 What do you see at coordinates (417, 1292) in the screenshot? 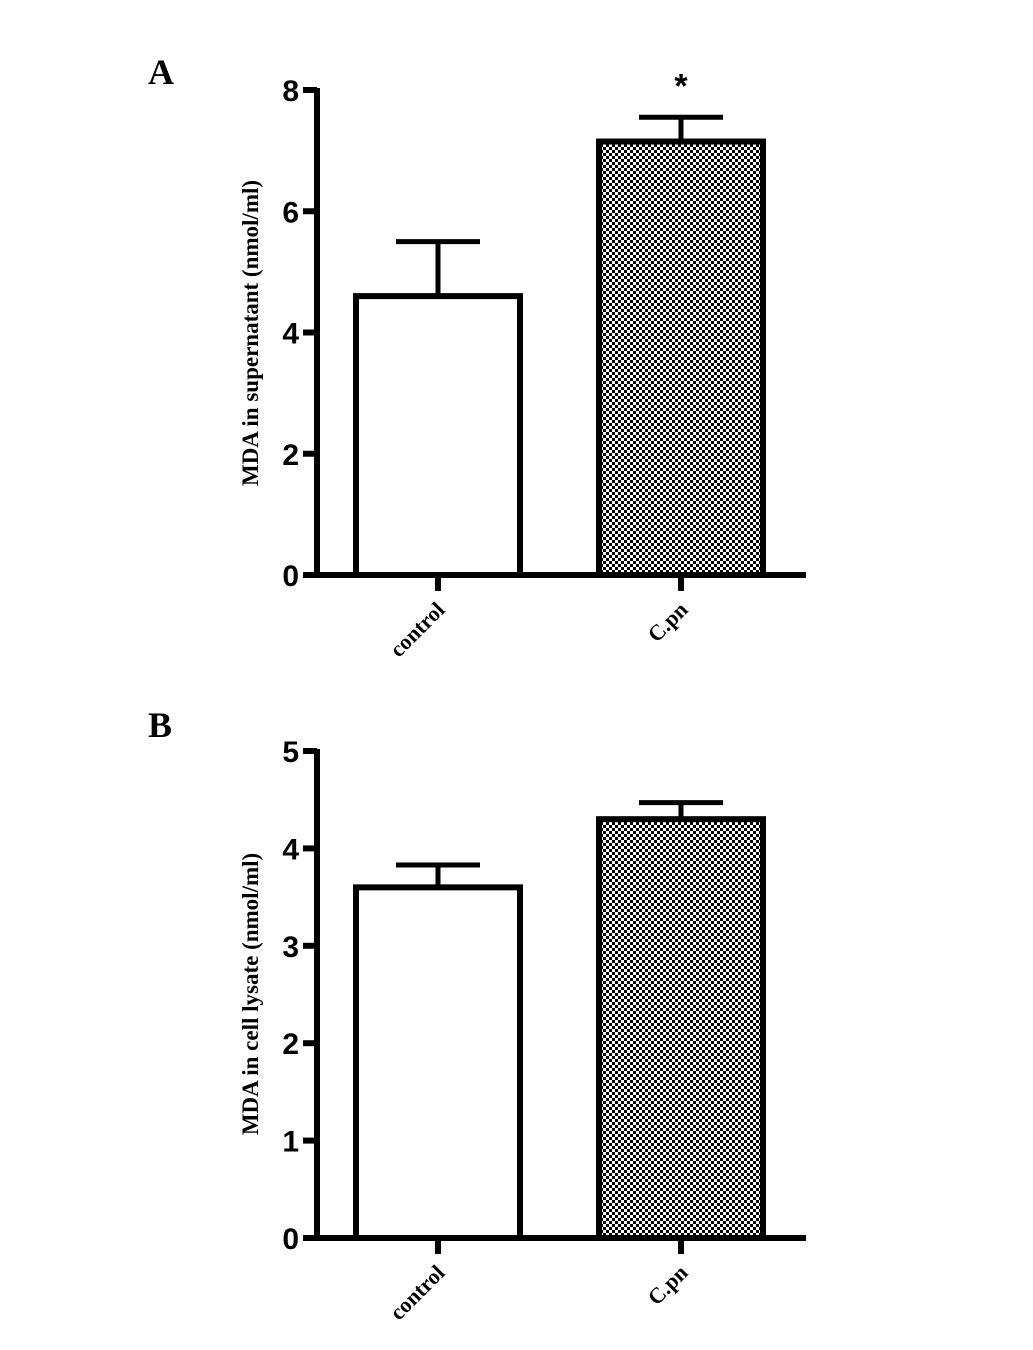
I see `category-label-b-0: control` at bounding box center [417, 1292].